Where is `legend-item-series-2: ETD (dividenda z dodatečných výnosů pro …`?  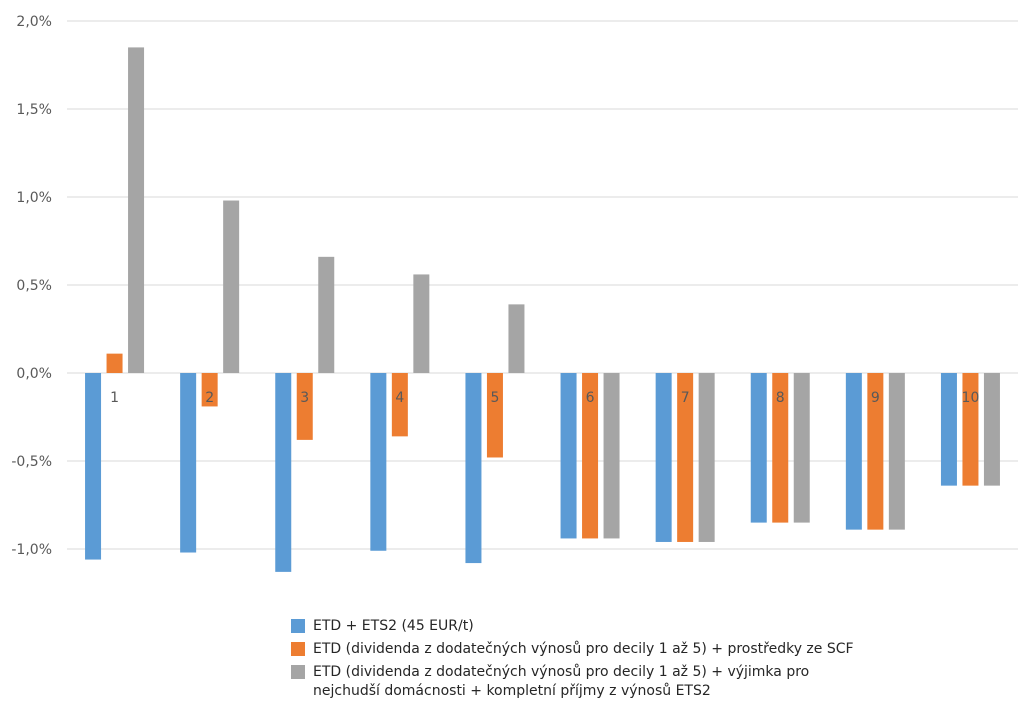 legend-item-series-2: ETD (dividenda z dodatečných výnosů pro … is located at coordinates (591, 649).